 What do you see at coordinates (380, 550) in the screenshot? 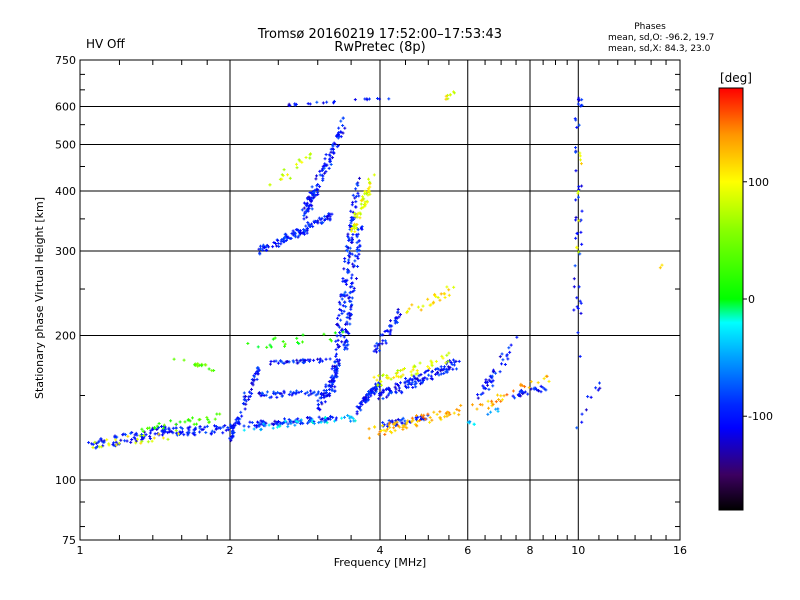
I see `x-tick-label: 4` at bounding box center [380, 550].